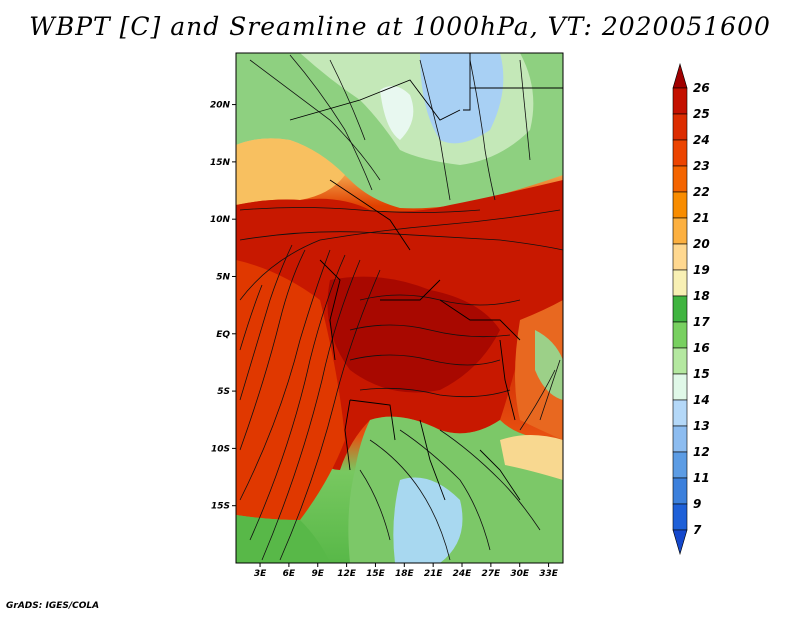  Describe the element at coordinates (701, 270) in the screenshot. I see `colorbar-label: 19` at that location.